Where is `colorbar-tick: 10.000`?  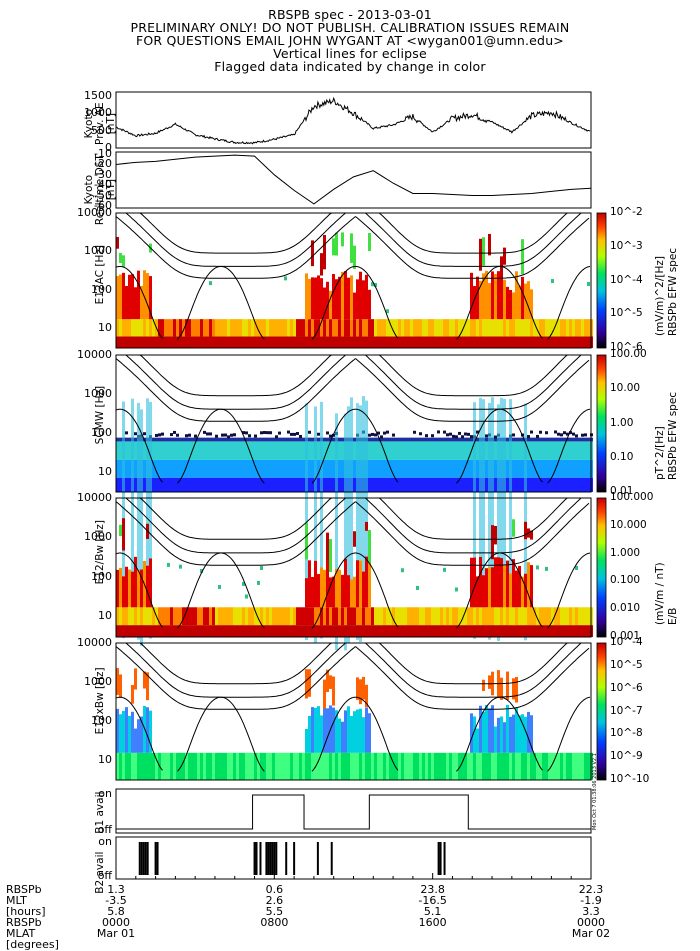
colorbar-tick: 10.000 is located at coordinates (628, 524).